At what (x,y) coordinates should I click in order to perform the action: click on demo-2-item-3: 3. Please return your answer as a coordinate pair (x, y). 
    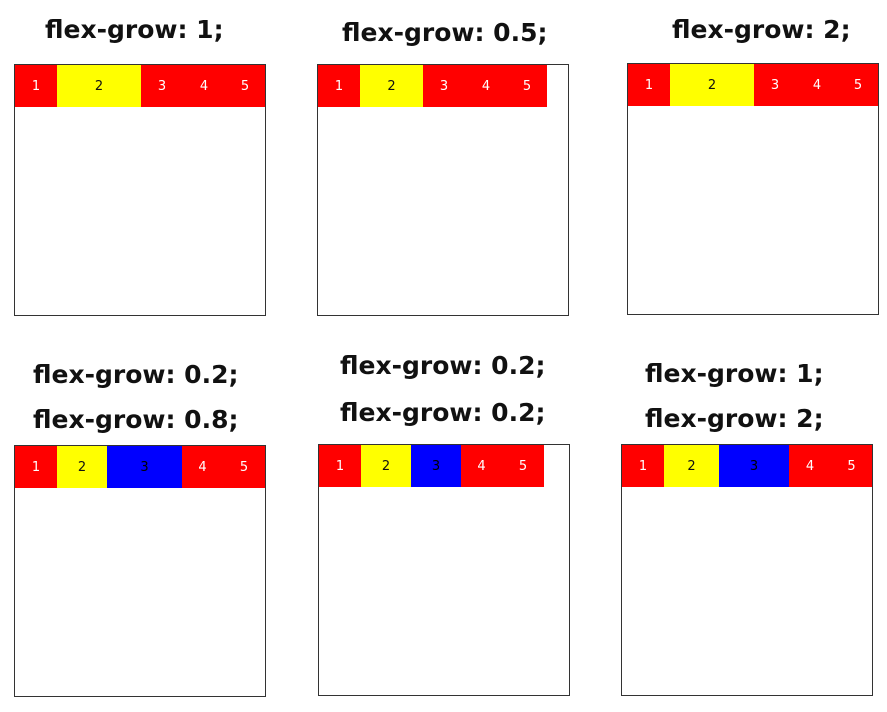
    Looking at the image, I should click on (444, 86).